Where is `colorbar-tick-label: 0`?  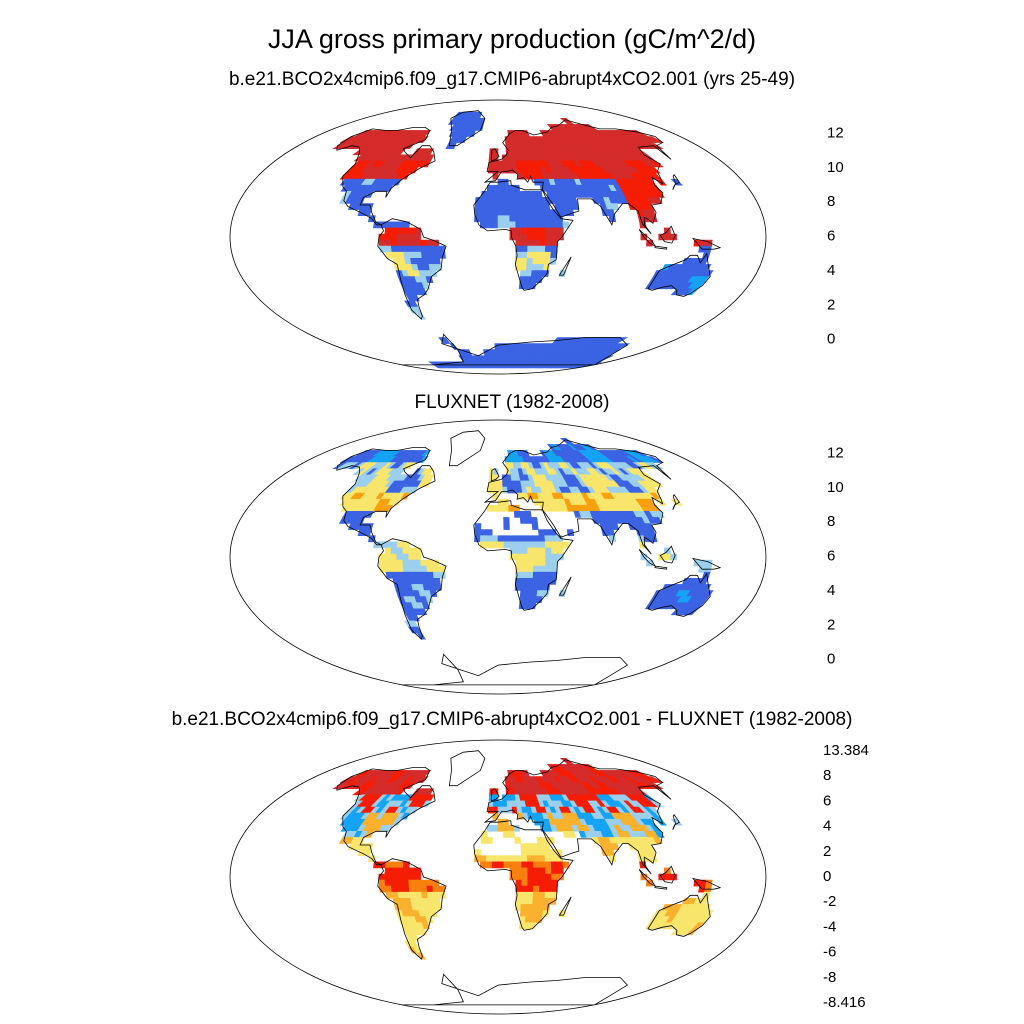
colorbar-tick-label: 0 is located at coordinates (831, 659).